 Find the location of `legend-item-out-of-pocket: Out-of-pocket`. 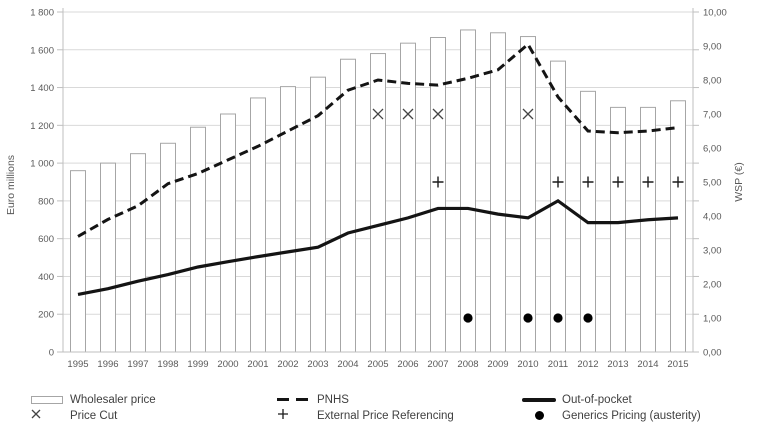

legend-item-out-of-pocket: Out-of-pocket is located at coordinates (577, 399).